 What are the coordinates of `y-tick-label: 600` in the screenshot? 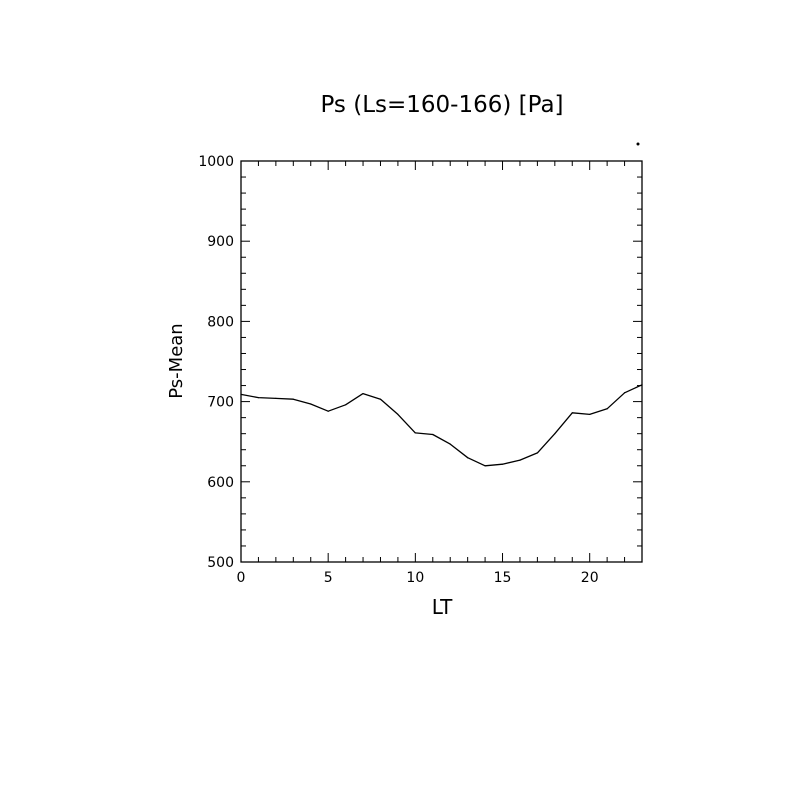 It's located at (220, 483).